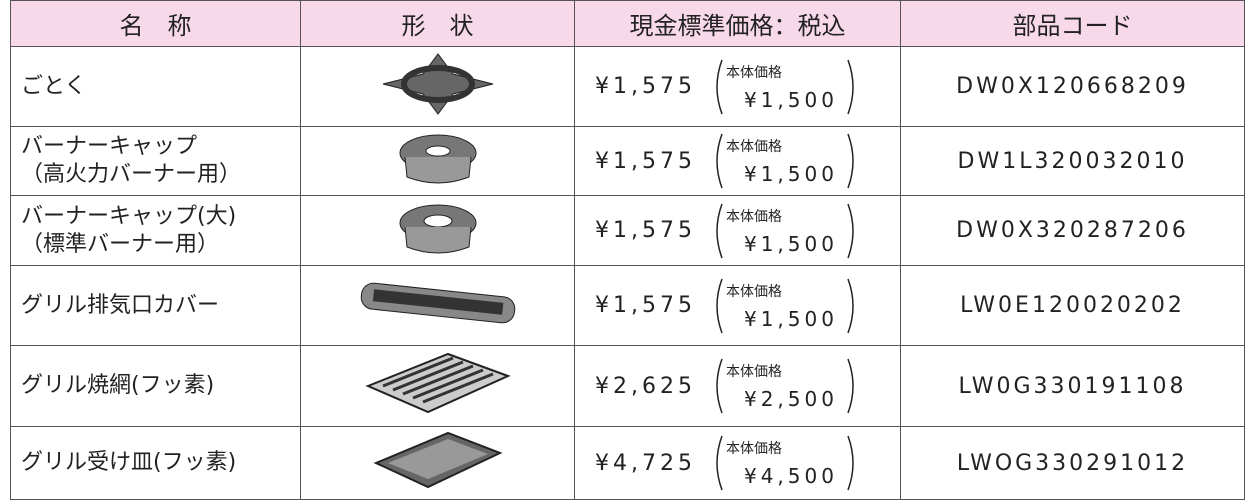 The height and width of the screenshot is (500, 1254). I want to click on name-line: グリル焼網(フッ素), so click(118, 385).